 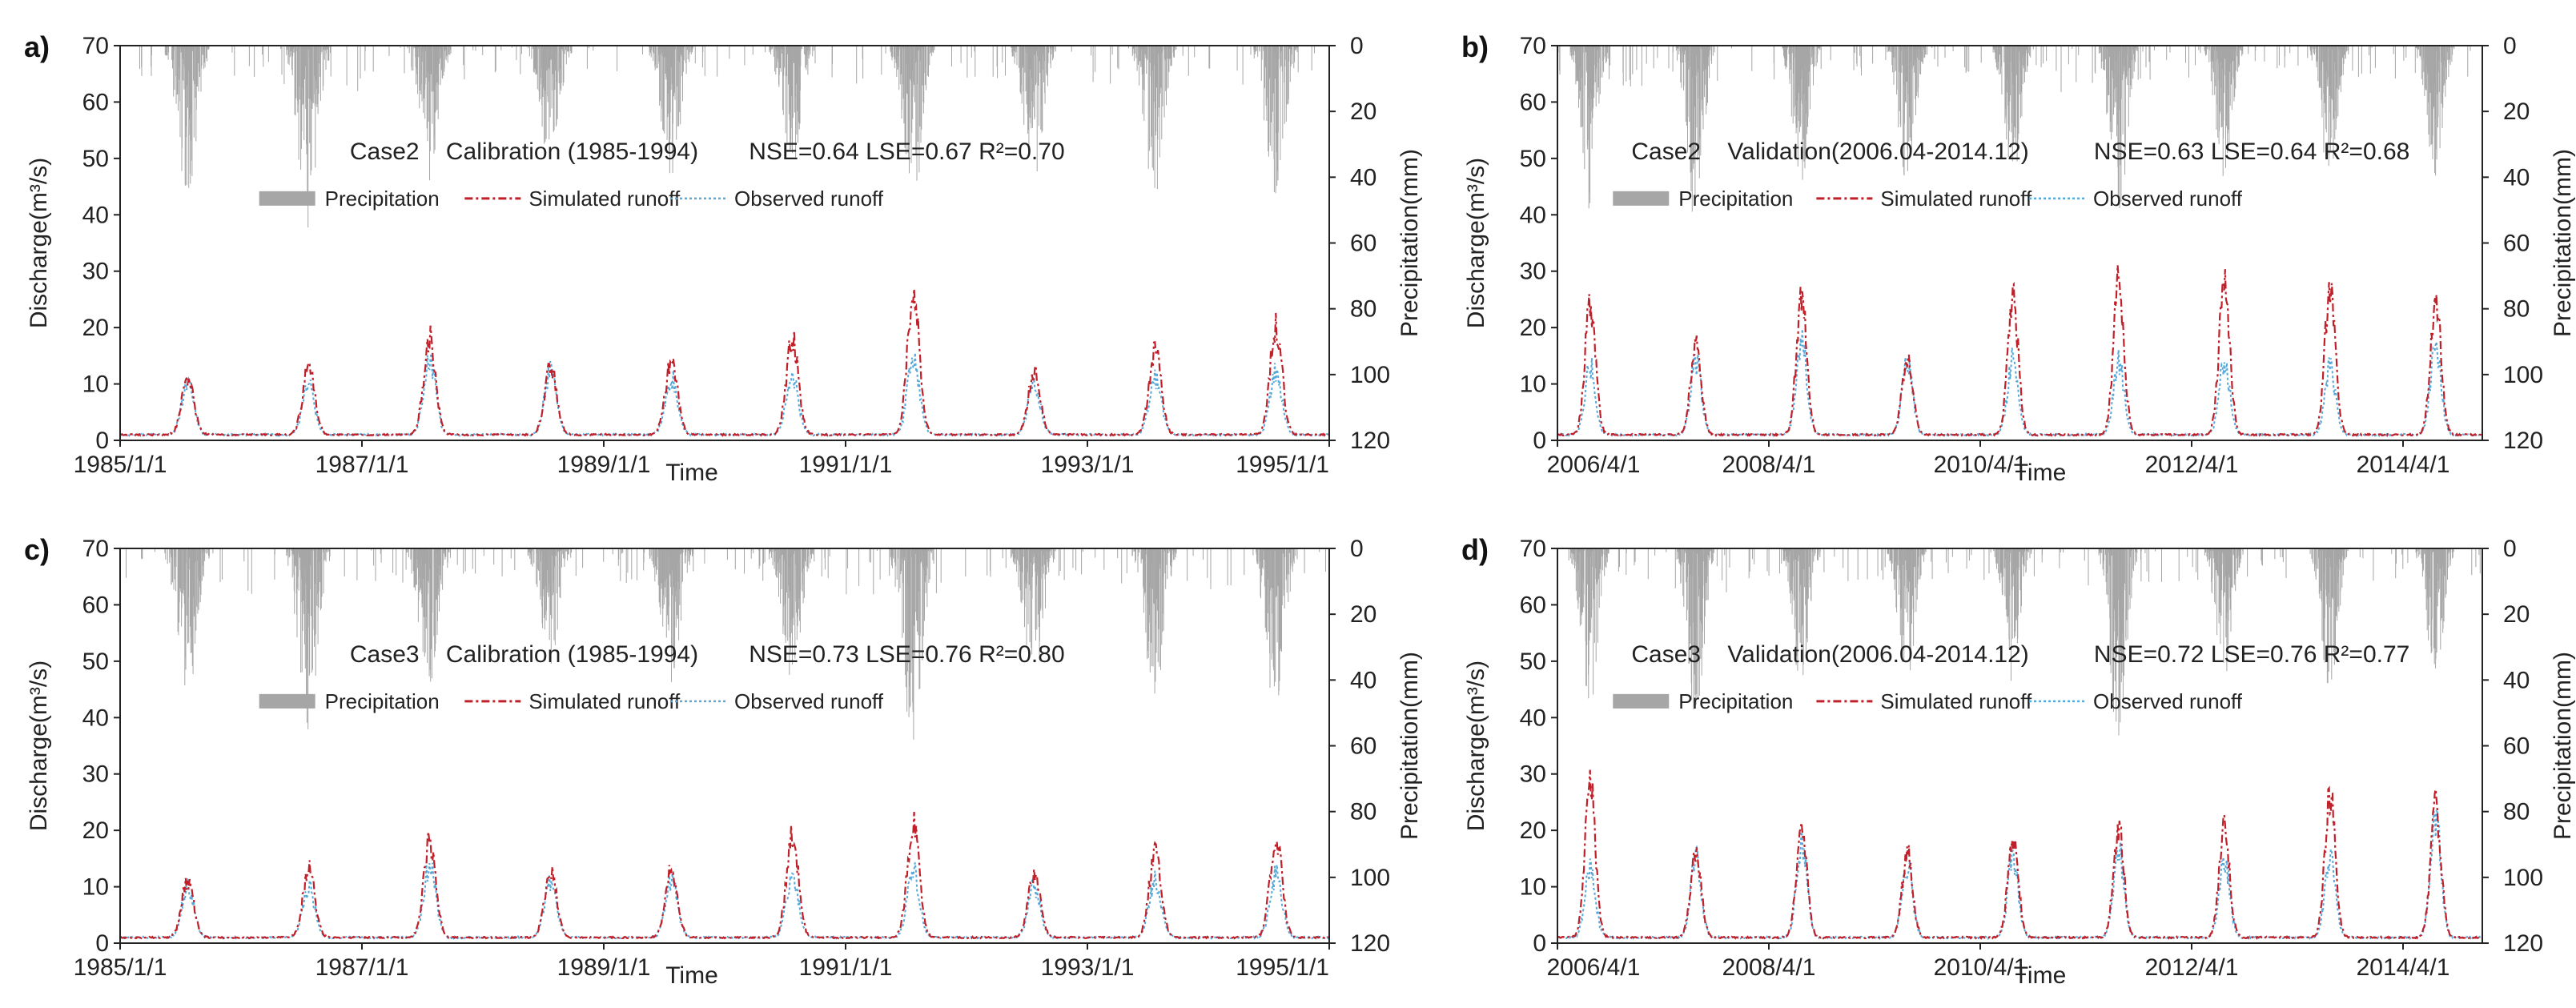 What do you see at coordinates (39, 746) in the screenshot?
I see `y-axis-label: Discharge(m³/s)` at bounding box center [39, 746].